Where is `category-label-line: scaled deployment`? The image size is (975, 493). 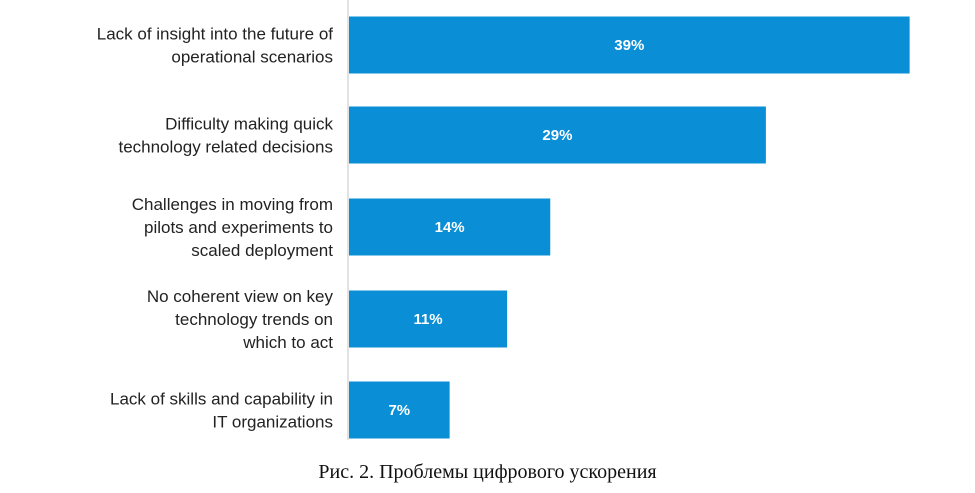
category-label-line: scaled deployment is located at coordinates (262, 250).